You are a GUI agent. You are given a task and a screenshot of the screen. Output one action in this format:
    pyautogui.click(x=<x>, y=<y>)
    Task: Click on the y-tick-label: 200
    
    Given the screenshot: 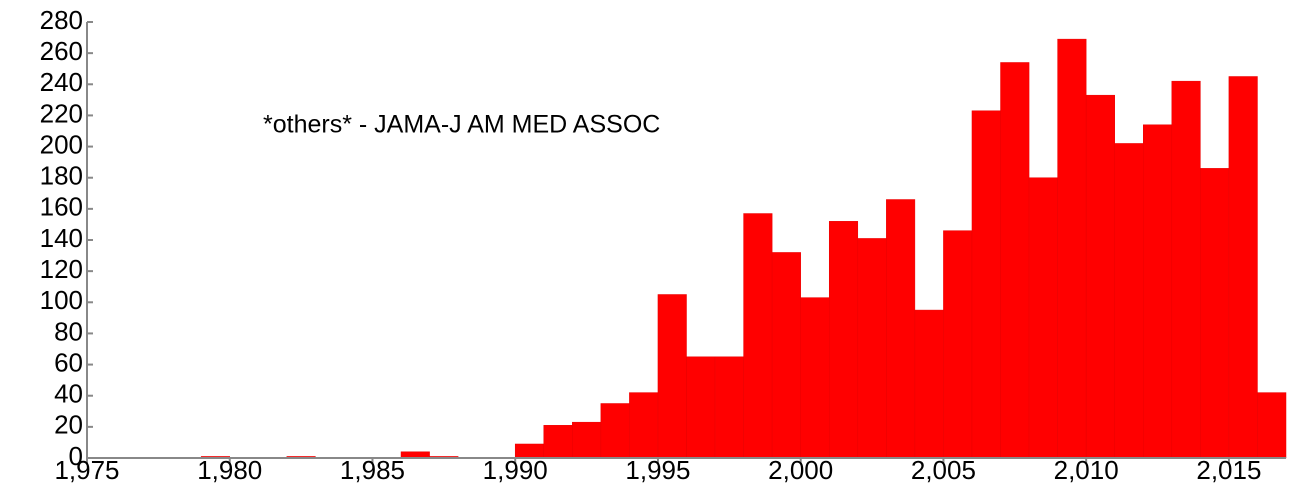 What is the action you would take?
    pyautogui.click(x=61, y=144)
    